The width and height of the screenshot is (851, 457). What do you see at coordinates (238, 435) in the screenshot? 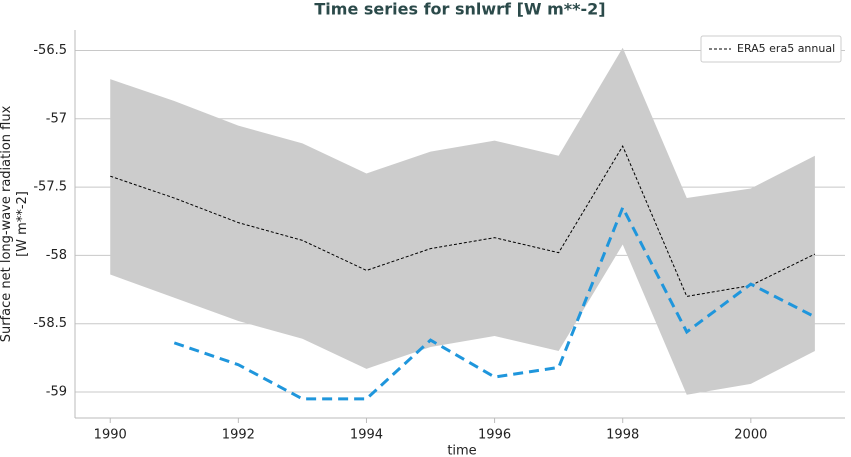
I see `x-tick-label: 1992` at bounding box center [238, 435].